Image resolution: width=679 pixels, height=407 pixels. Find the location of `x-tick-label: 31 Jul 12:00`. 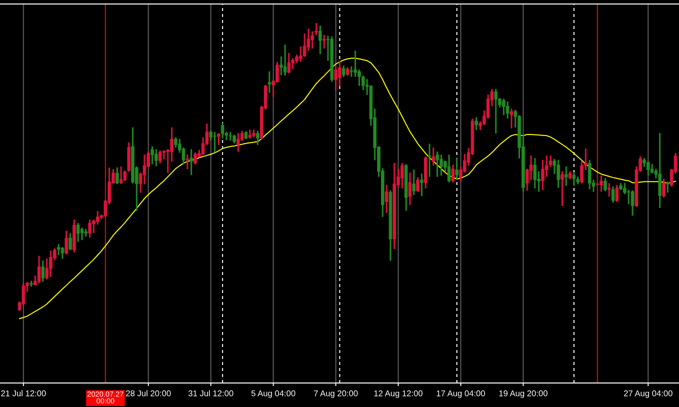

x-tick-label: 31 Jul 12:00 is located at coordinates (211, 393).